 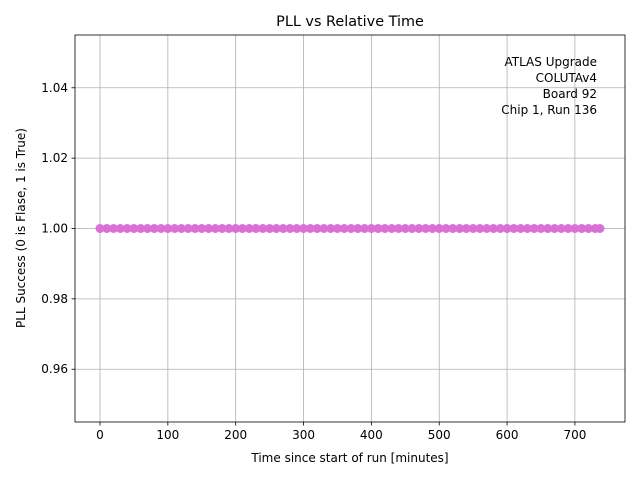 I want to click on y-tick-label: 1.04, so click(x=54, y=88).